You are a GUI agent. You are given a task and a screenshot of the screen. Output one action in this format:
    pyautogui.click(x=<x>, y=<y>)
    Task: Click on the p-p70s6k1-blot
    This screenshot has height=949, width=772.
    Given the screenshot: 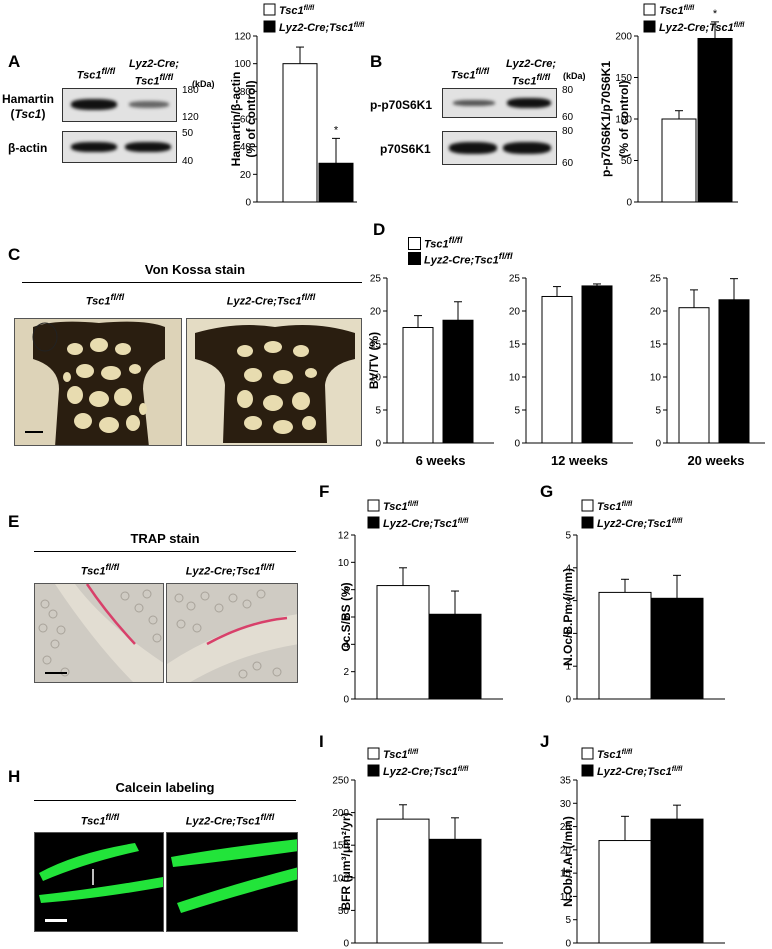 What is the action you would take?
    pyautogui.click(x=499, y=103)
    